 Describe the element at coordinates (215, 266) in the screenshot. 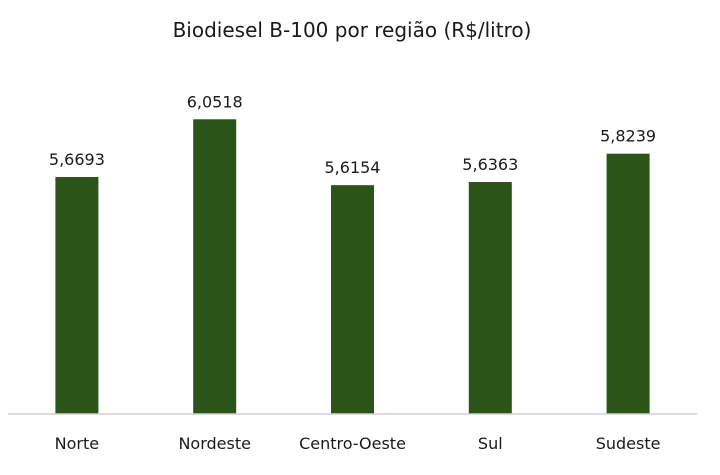

I see `bar-nordeste` at that location.